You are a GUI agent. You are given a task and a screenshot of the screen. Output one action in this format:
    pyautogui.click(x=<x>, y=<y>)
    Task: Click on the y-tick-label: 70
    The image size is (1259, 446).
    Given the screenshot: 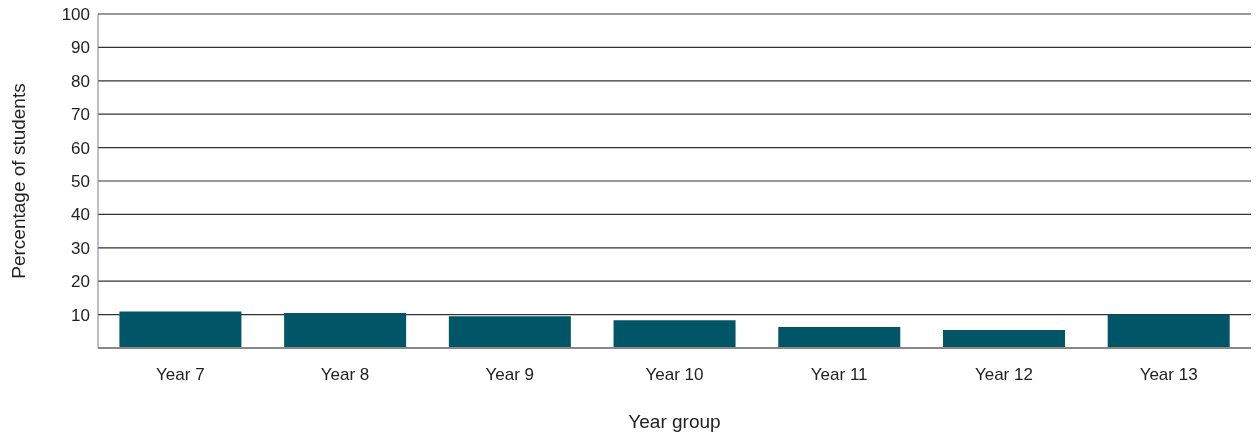 What is the action you would take?
    pyautogui.click(x=80, y=115)
    